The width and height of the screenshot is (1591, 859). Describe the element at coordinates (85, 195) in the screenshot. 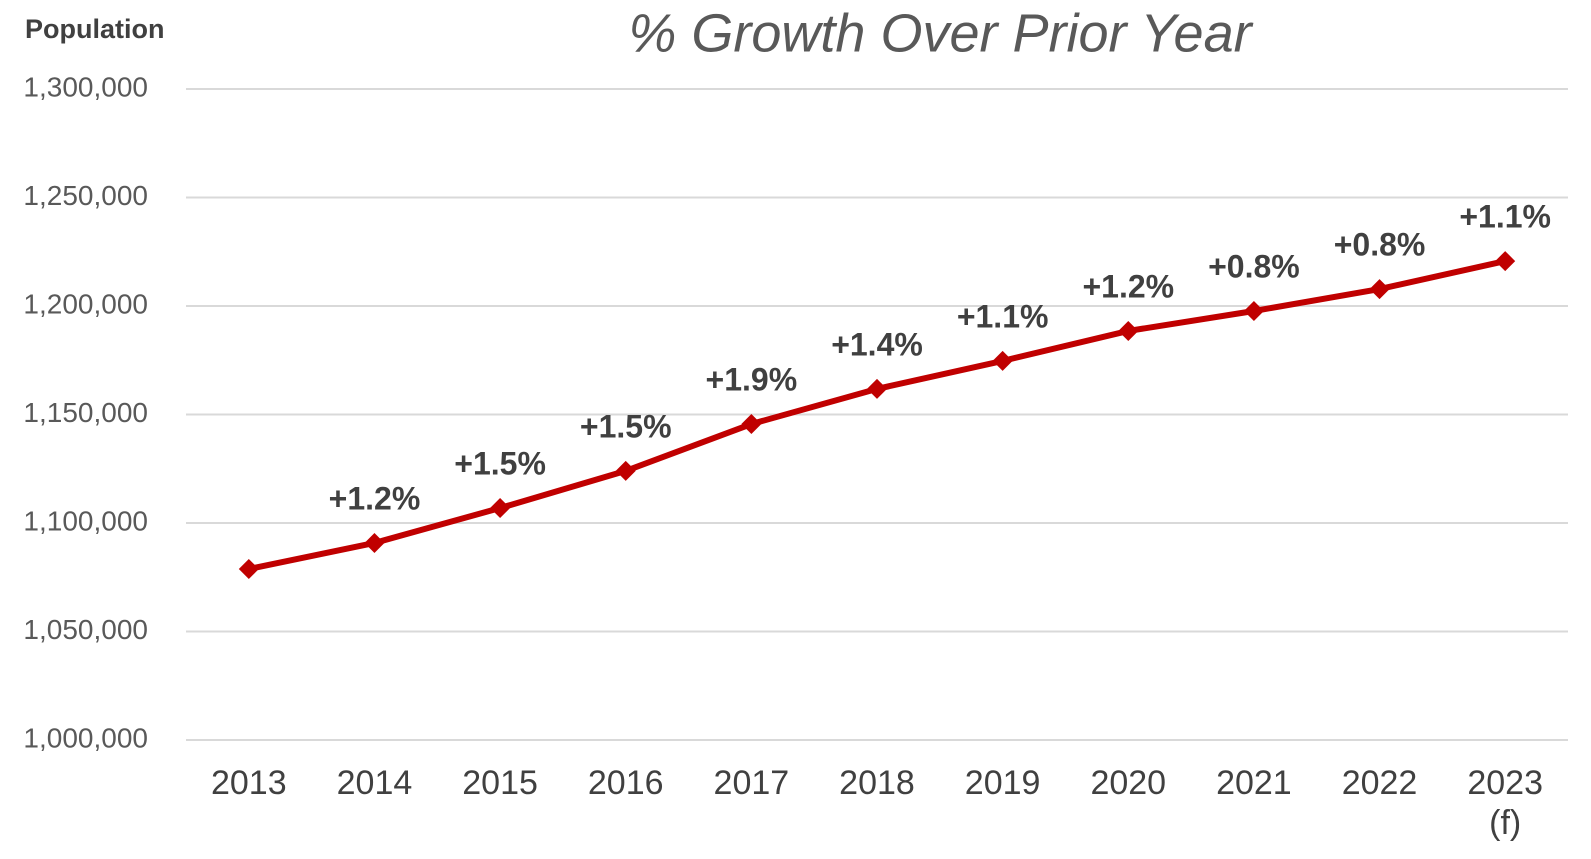

I see `y-tick-label: 1,250,000` at that location.